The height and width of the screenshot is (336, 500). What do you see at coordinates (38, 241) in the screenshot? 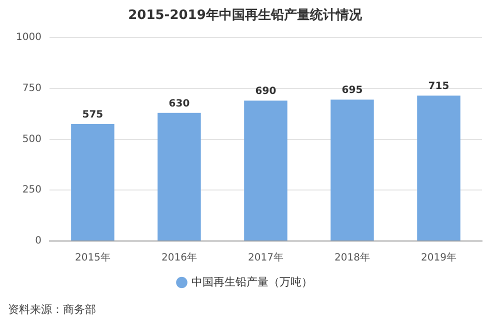
I see `y-tick-label: 0` at bounding box center [38, 241].